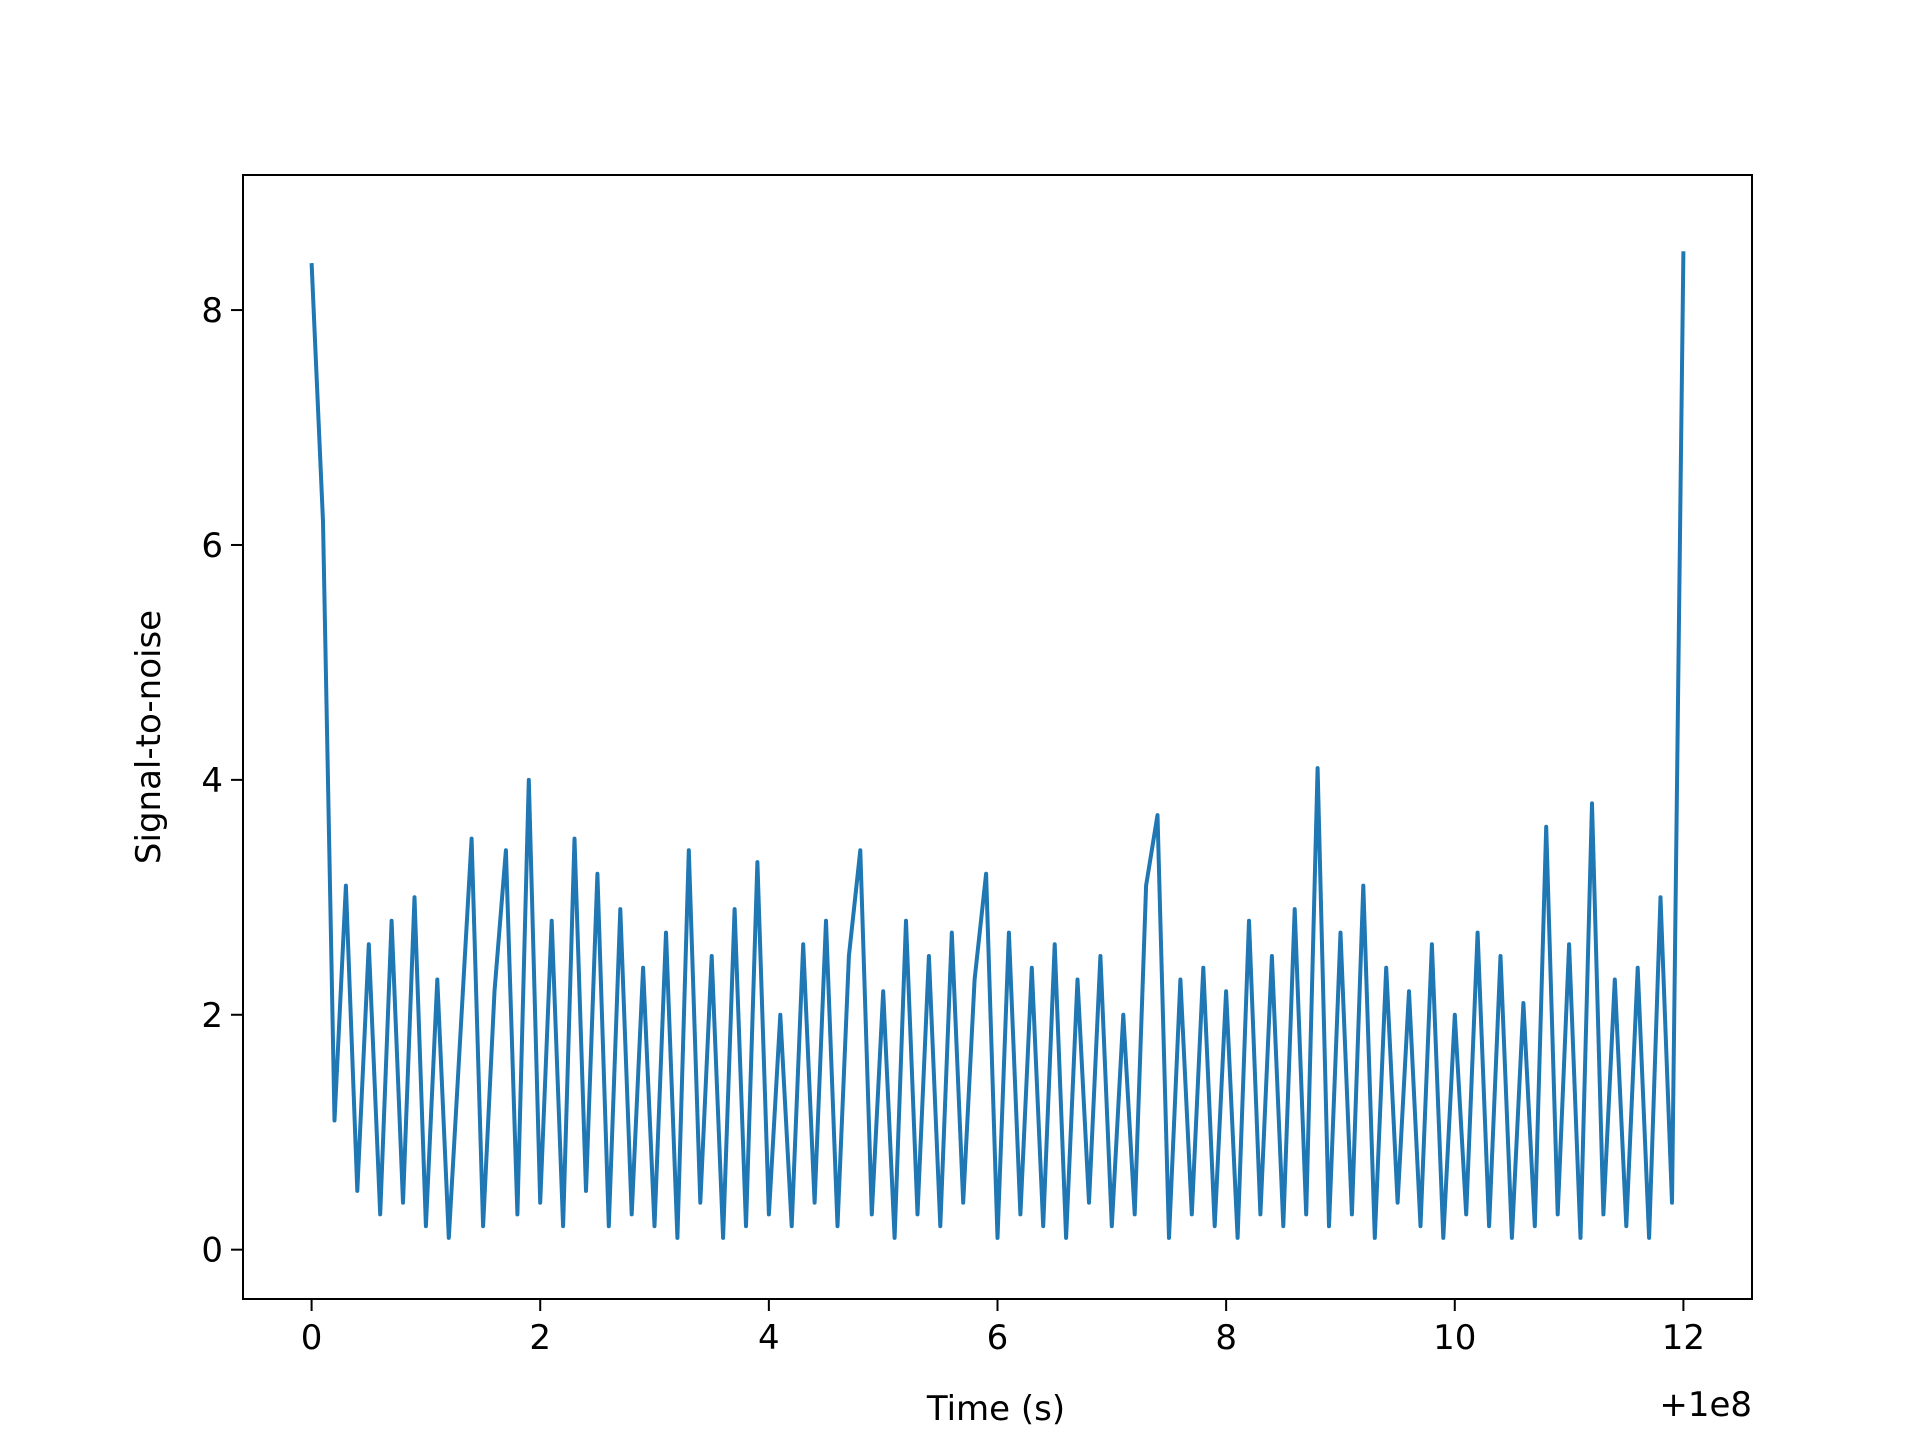 Image resolution: width=1920 pixels, height=1440 pixels. Describe the element at coordinates (212, 781) in the screenshot. I see `y-tick-label: 4` at that location.